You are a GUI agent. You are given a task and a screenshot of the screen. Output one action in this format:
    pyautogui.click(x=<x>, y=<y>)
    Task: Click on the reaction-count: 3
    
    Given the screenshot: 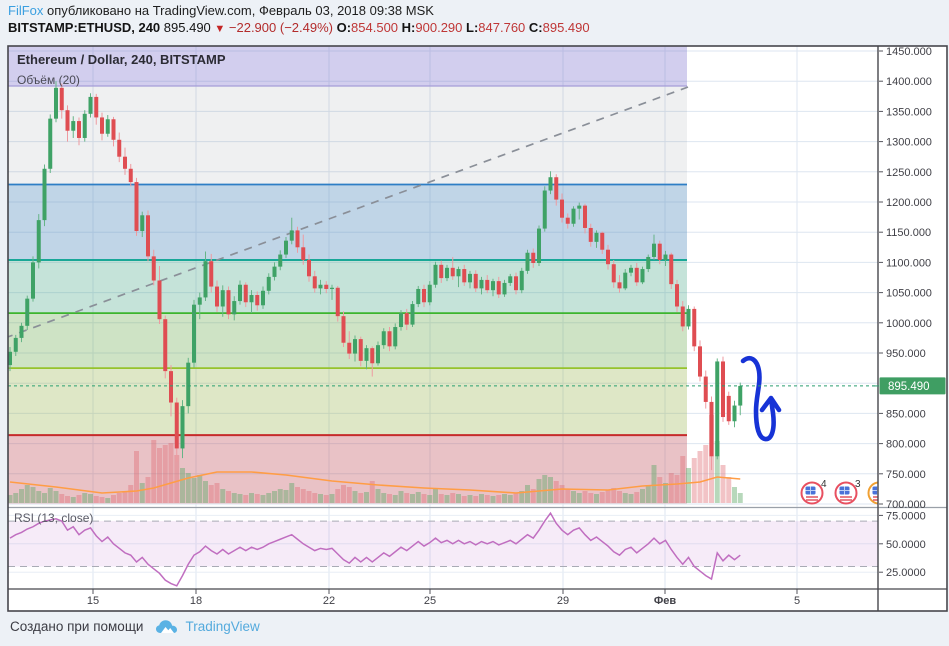 What is the action you would take?
    pyautogui.click(x=858, y=484)
    